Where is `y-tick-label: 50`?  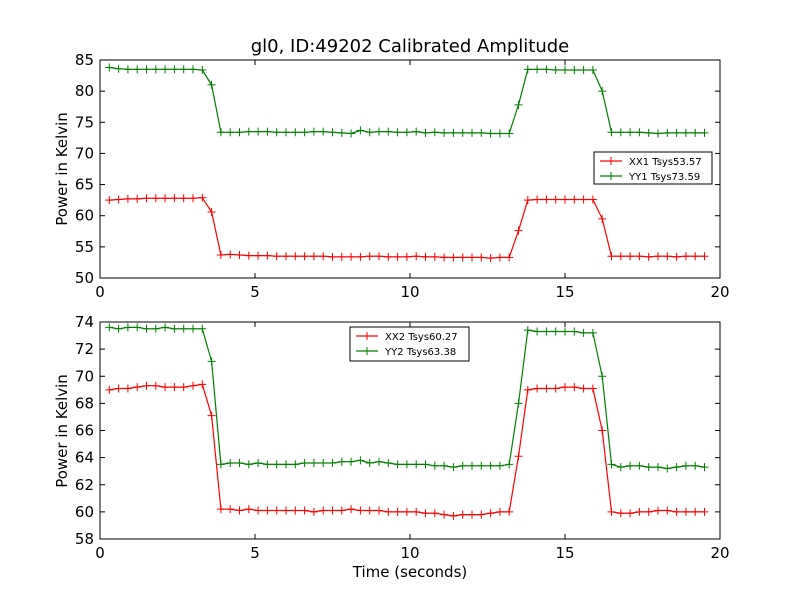 y-tick-label: 50 is located at coordinates (84, 278).